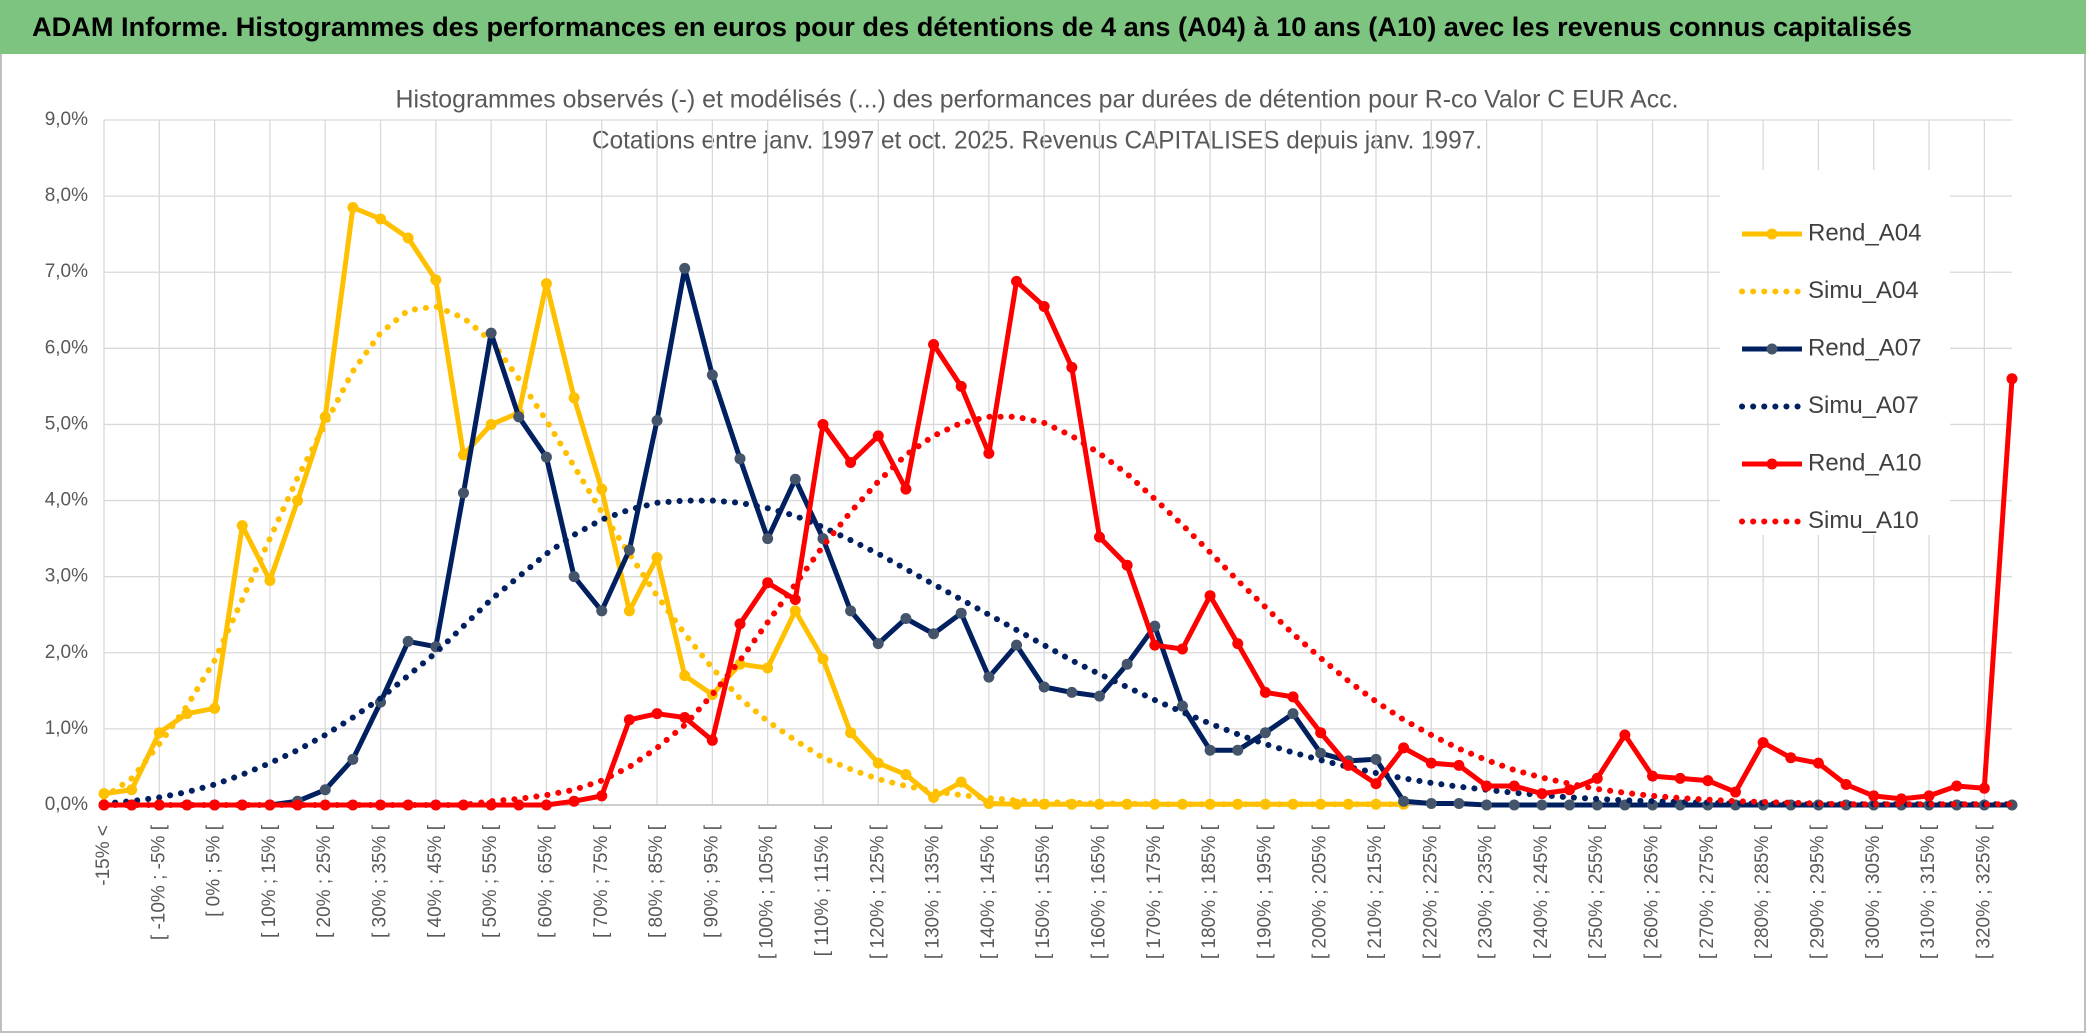  Describe the element at coordinates (1043, 891) in the screenshot. I see `x-tick-label: [ 150% ; 155% [` at that location.